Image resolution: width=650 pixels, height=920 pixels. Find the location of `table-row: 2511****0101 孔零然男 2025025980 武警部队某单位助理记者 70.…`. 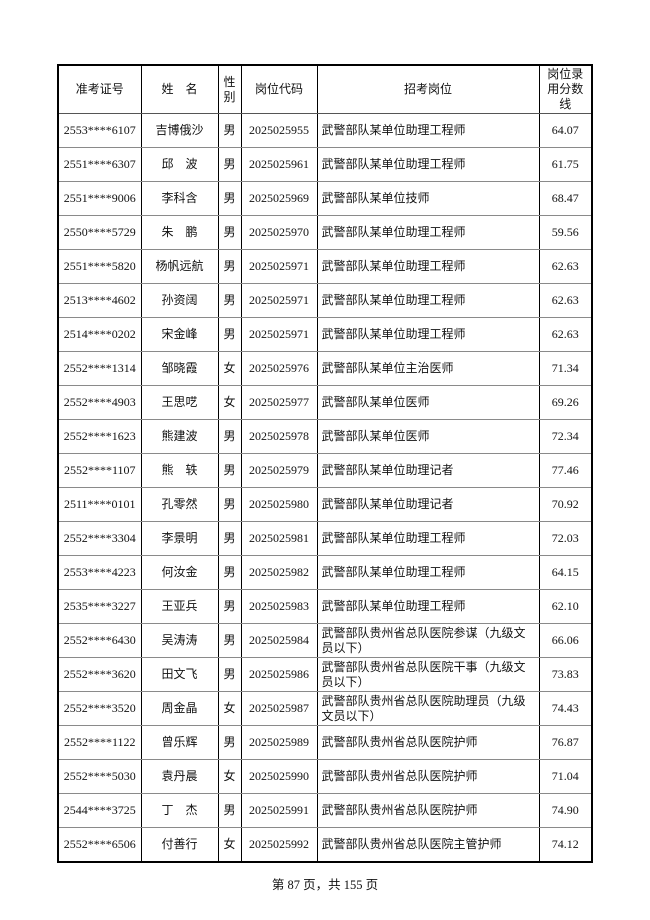

table-row: 2511****0101 孔零然男 2025025980 武警部队某单位助理记者 70.… is located at coordinates (325, 504).